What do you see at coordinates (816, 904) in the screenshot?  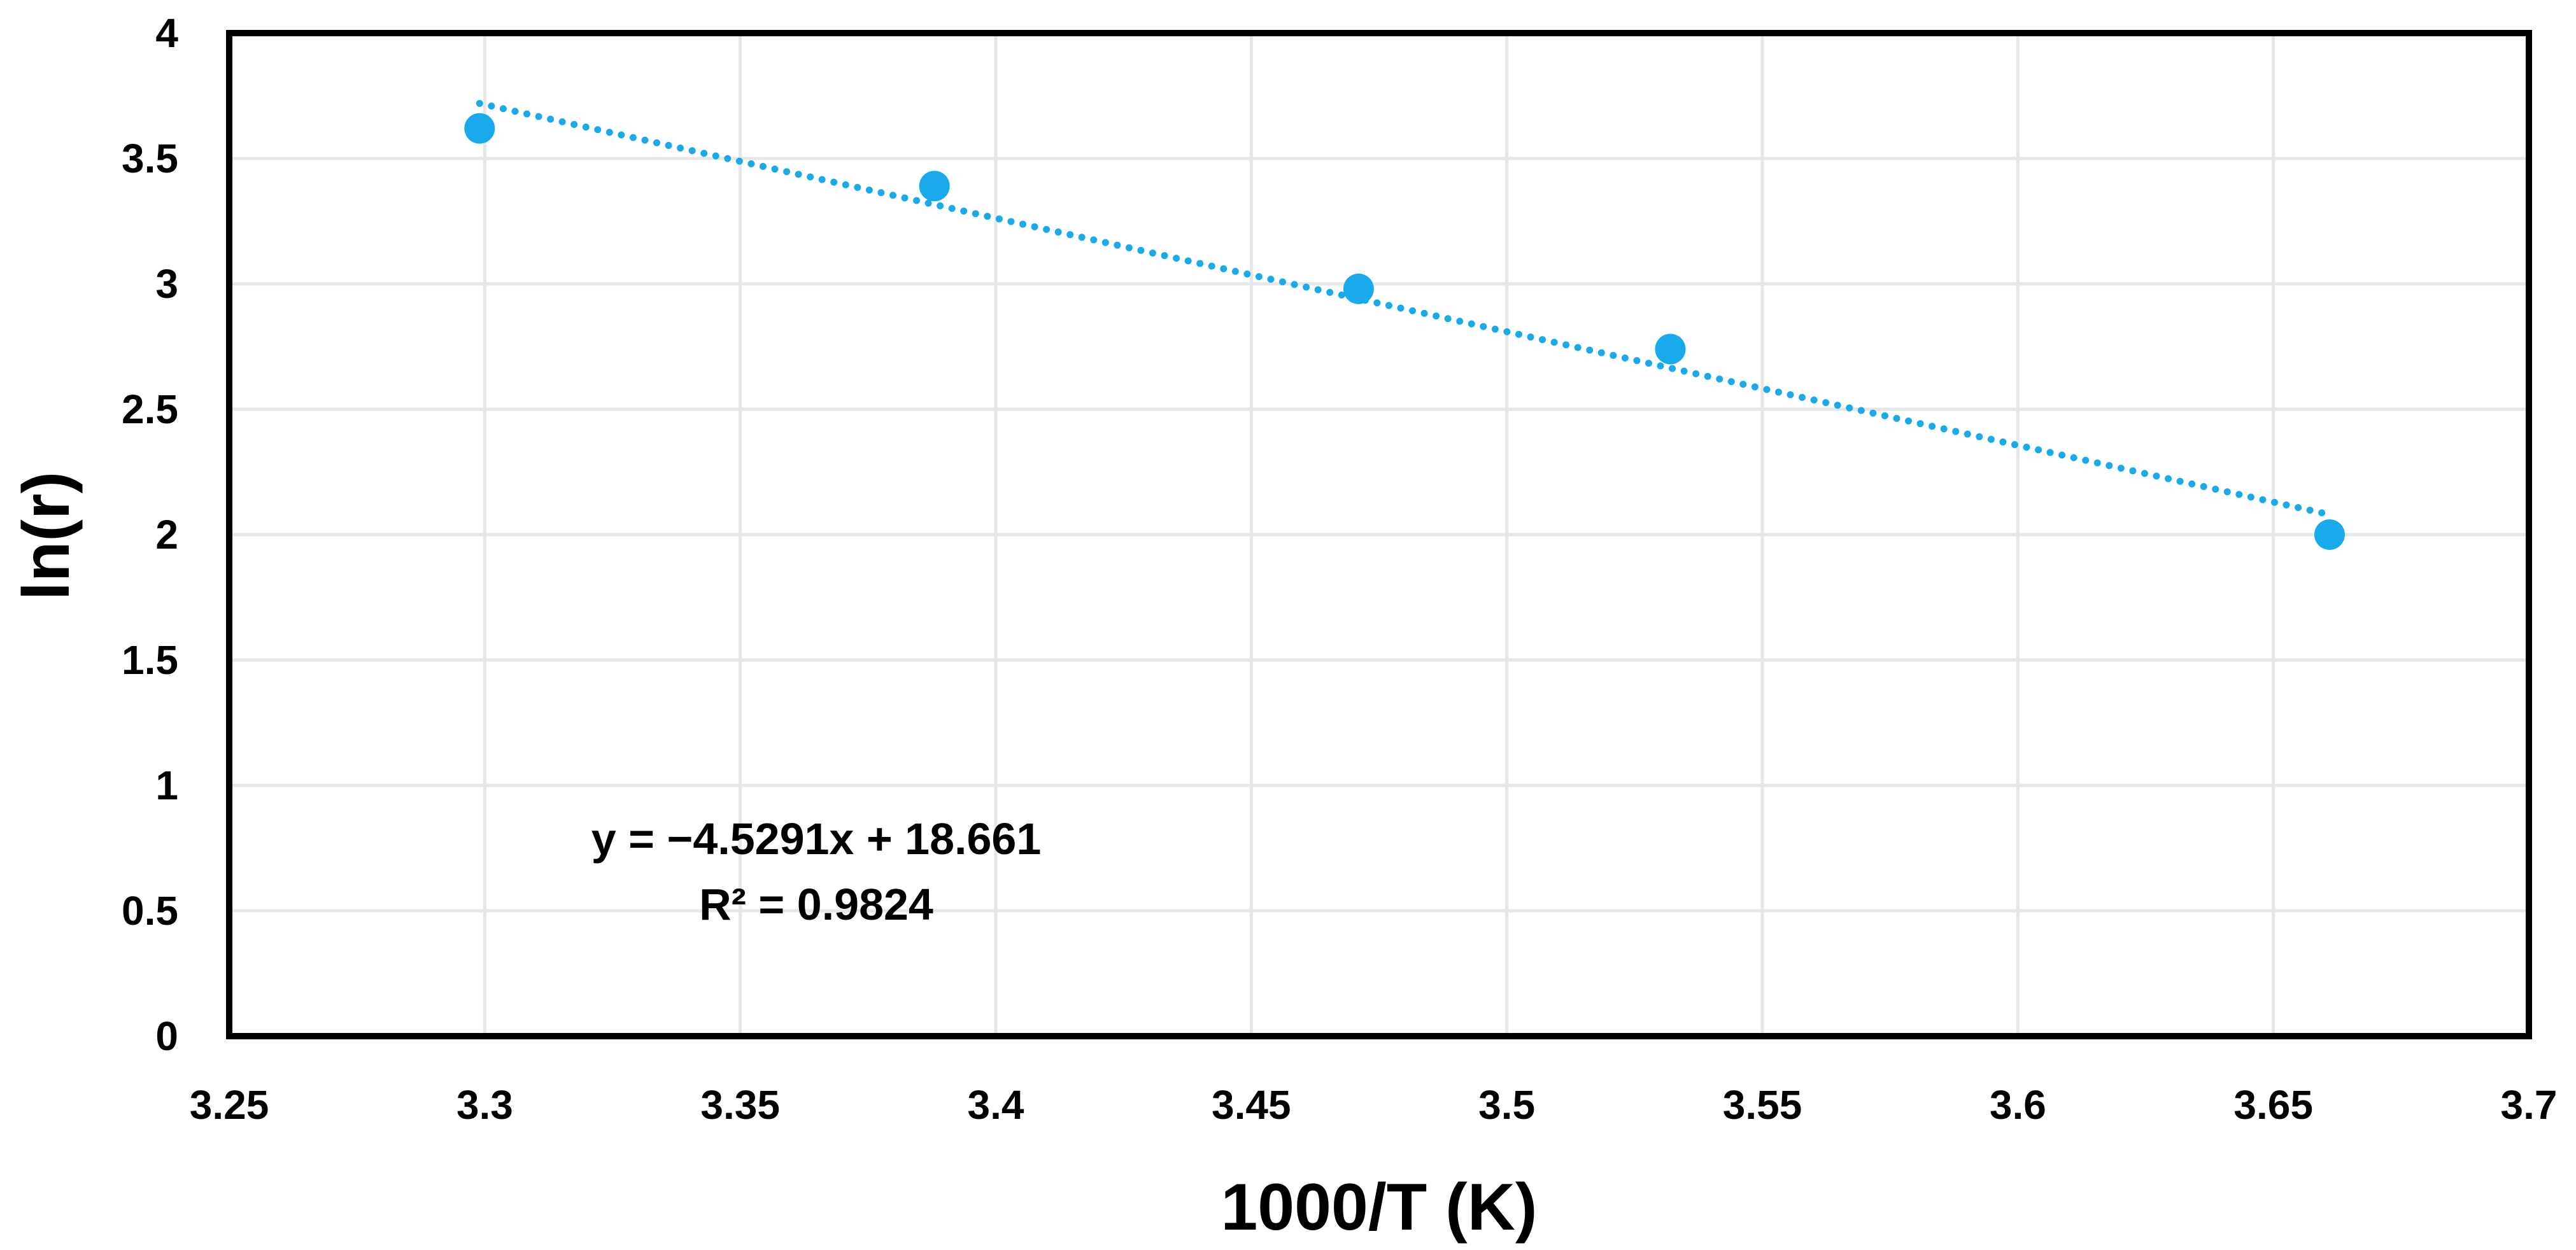 I see `trendline-r-squared: R² = 0.9824` at bounding box center [816, 904].